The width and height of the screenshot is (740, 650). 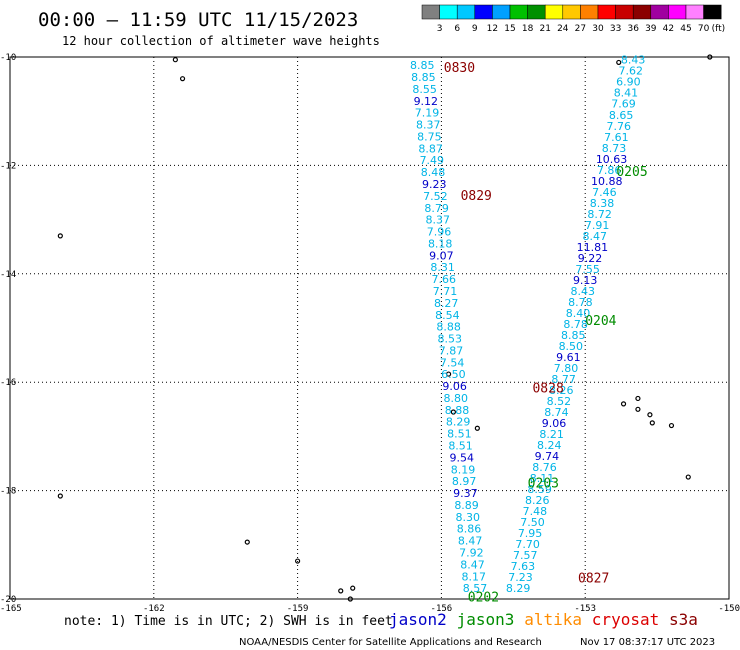 I want to click on pass-time-label: 0203, so click(x=543, y=483).